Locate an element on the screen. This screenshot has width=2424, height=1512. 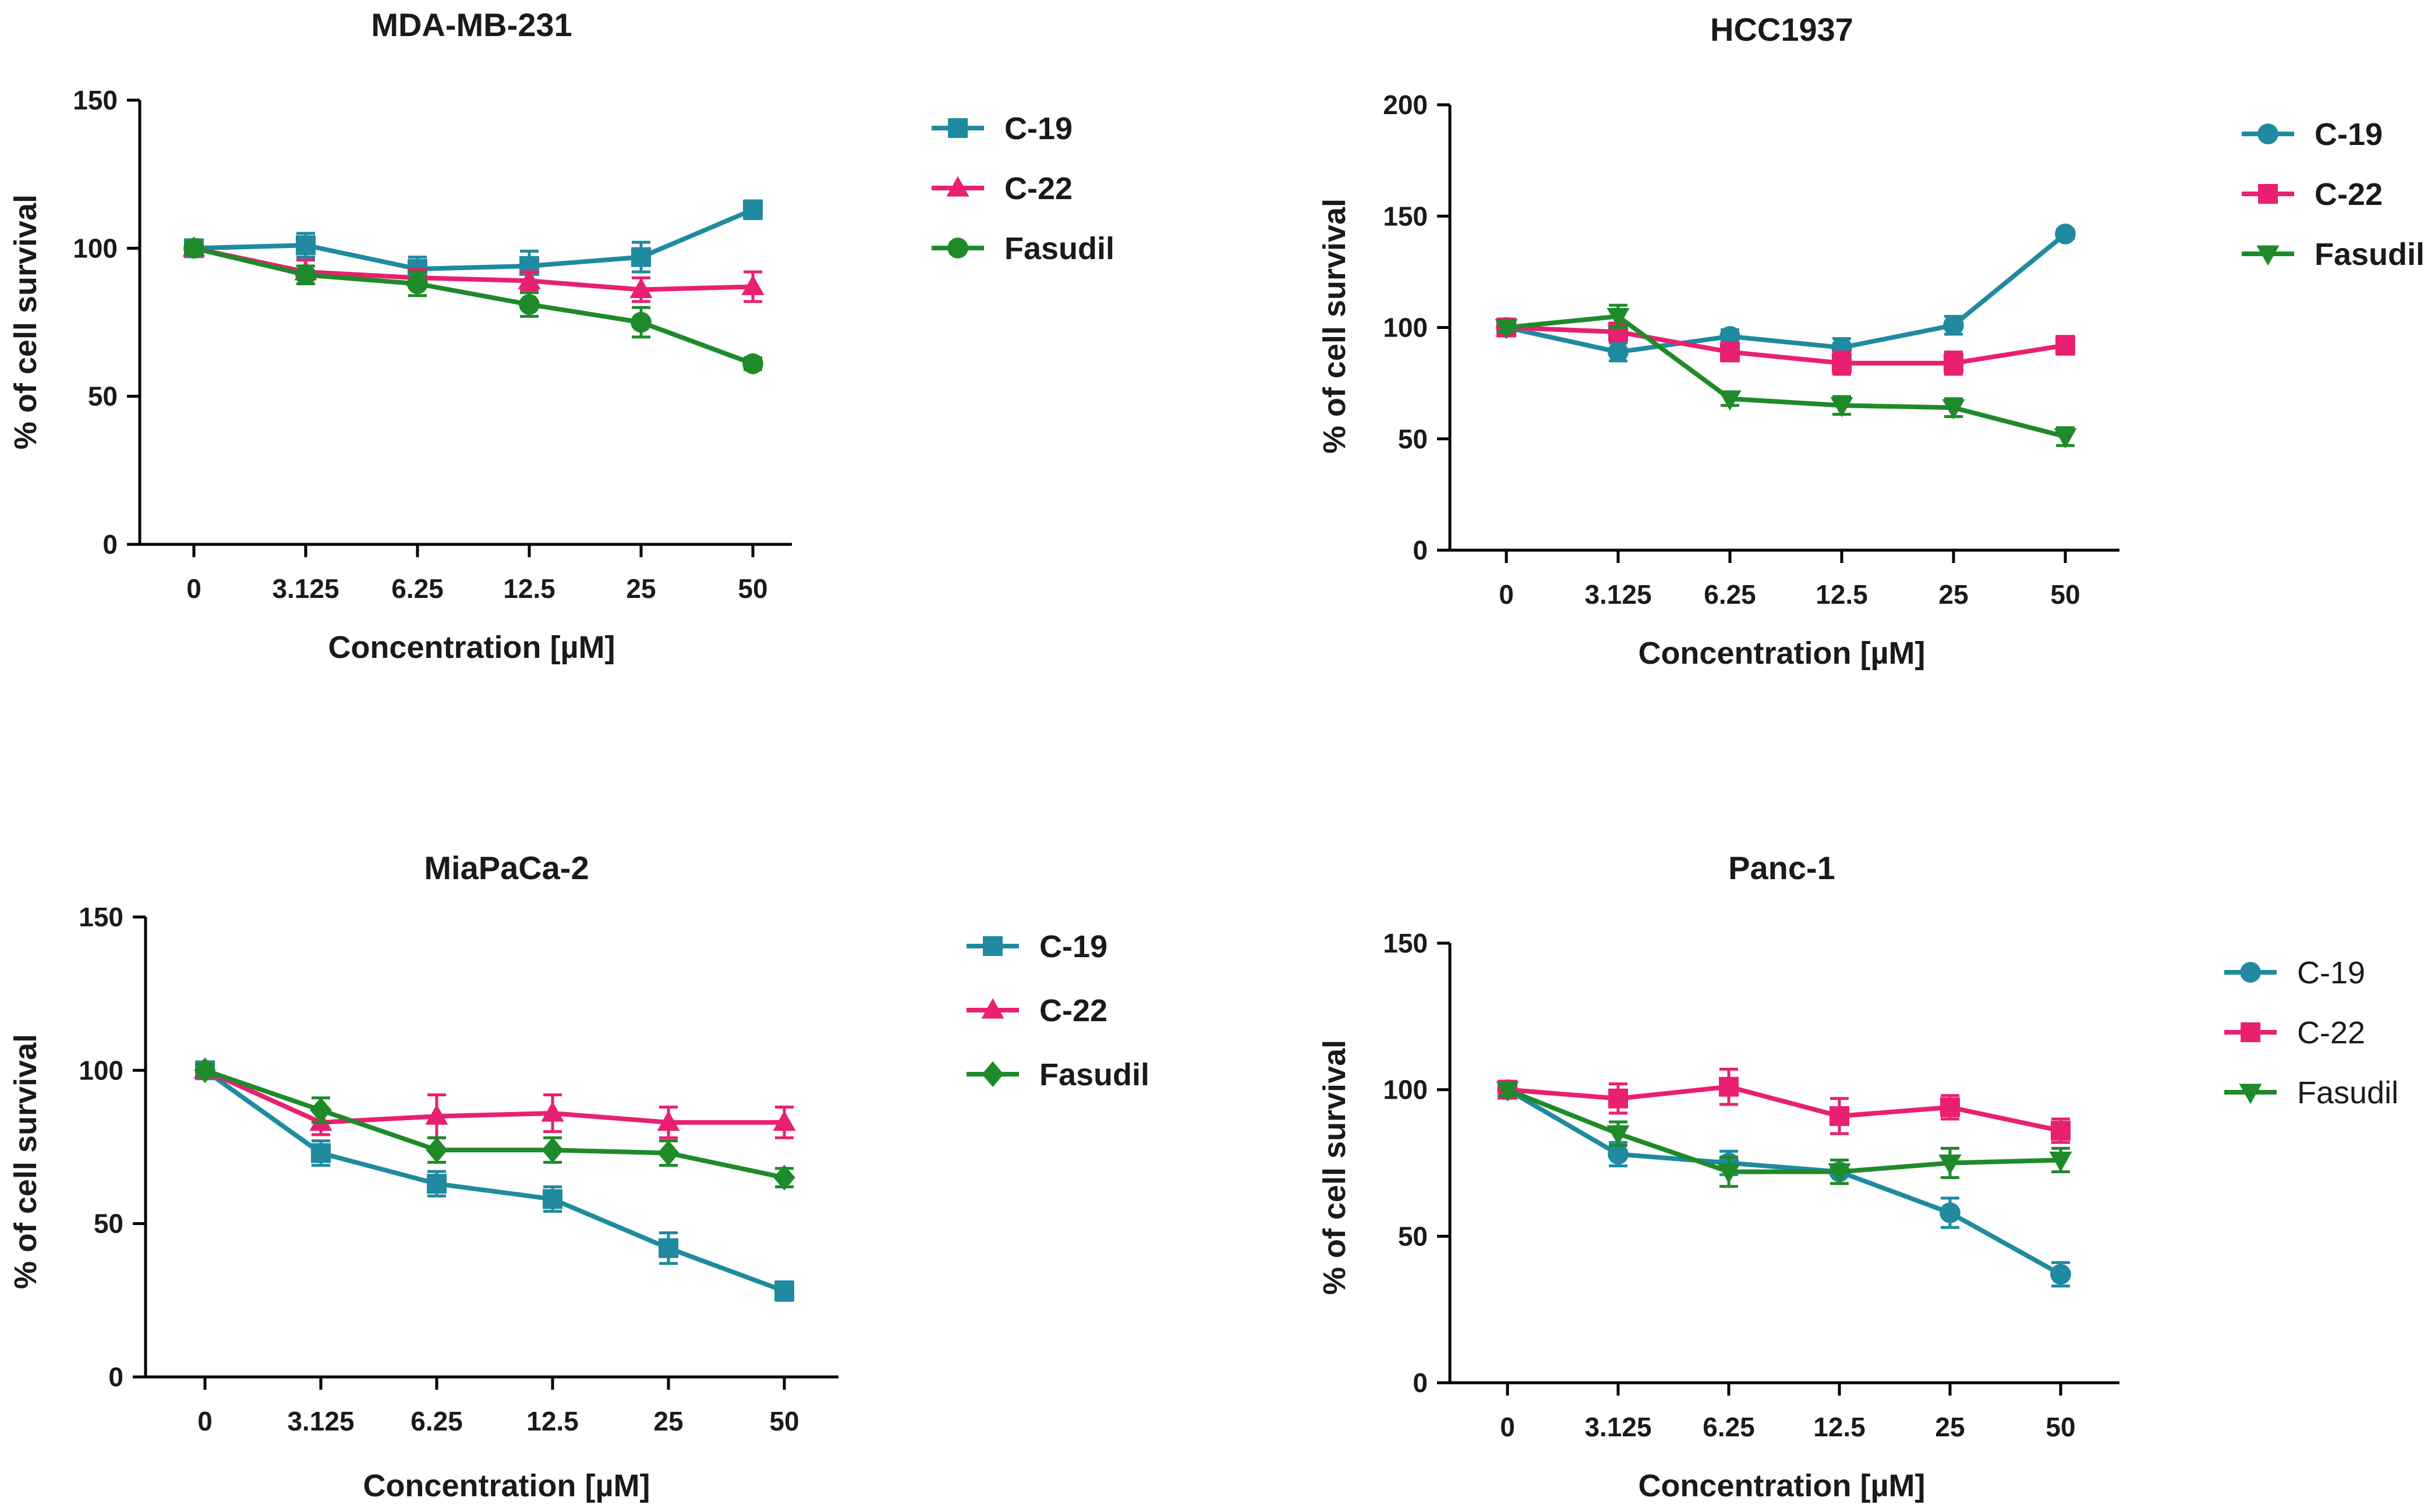
series-fasudil is located at coordinates (473, 306).